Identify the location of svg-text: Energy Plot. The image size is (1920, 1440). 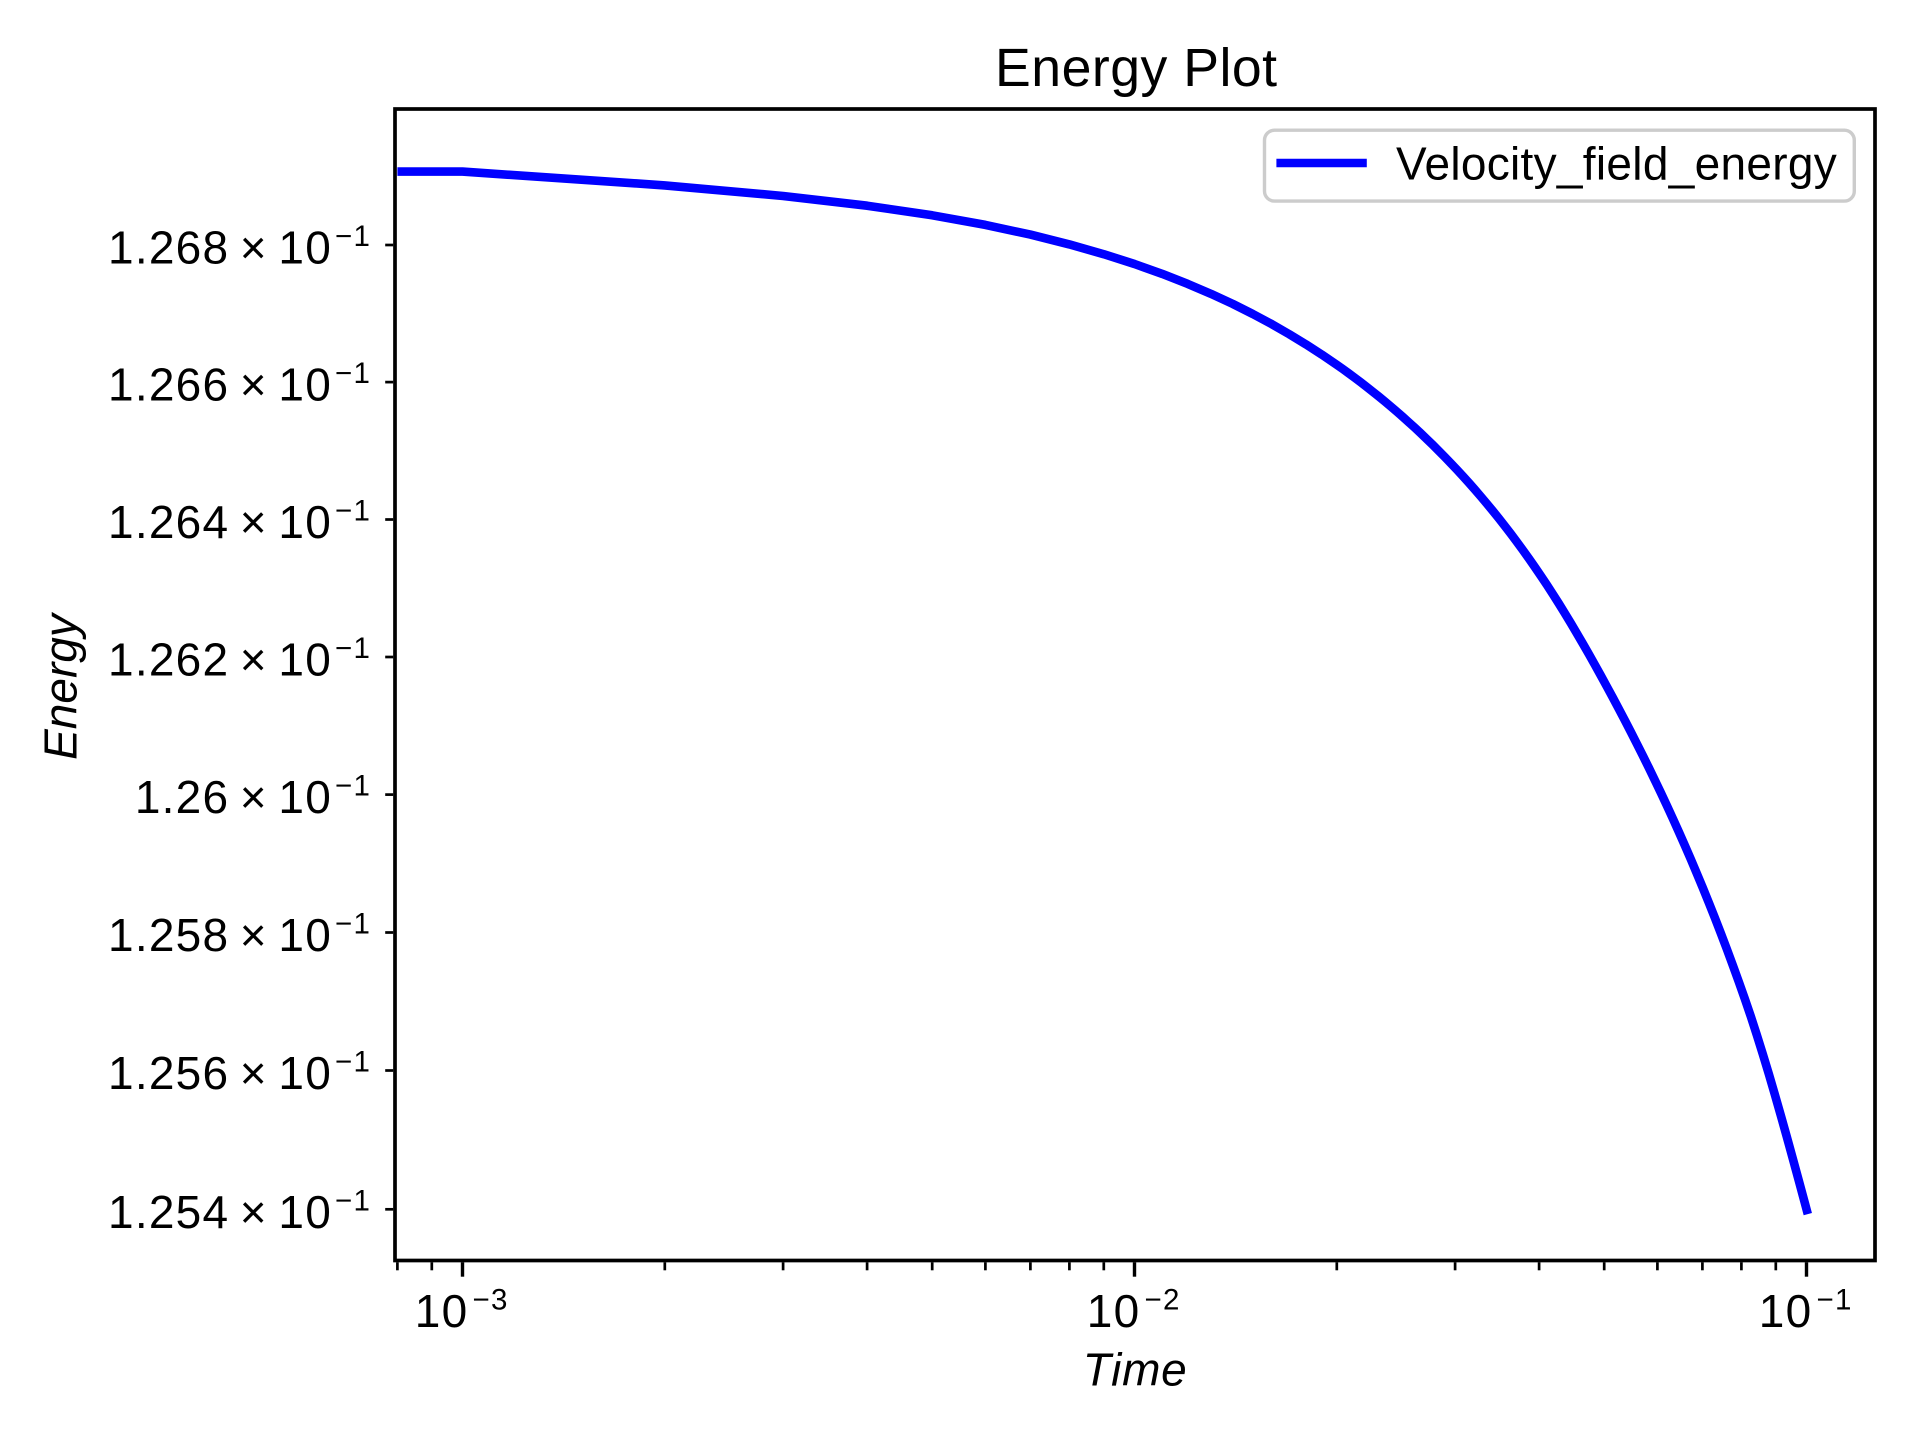
(1136, 68).